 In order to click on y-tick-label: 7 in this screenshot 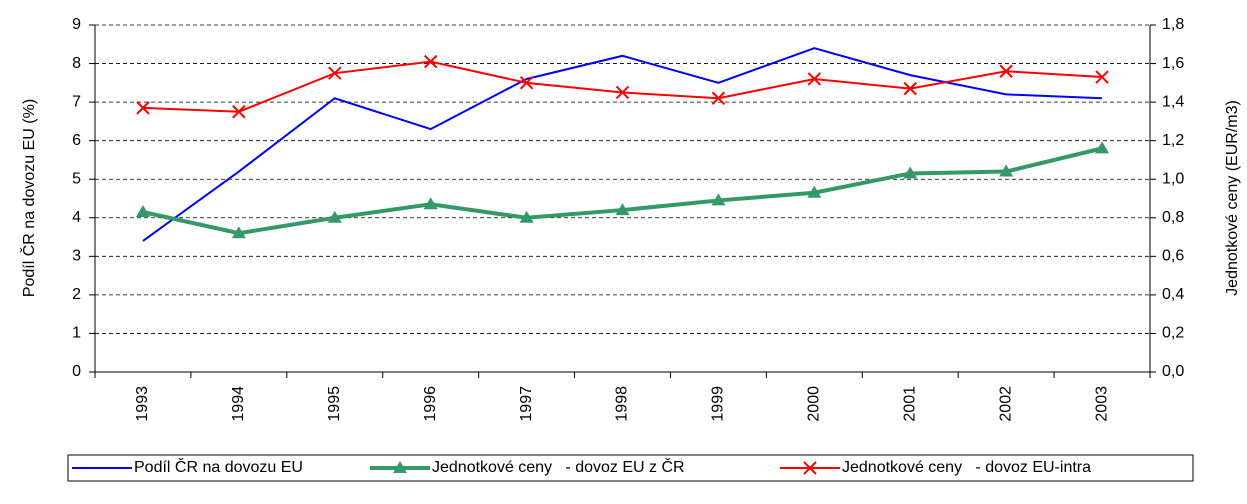, I will do `click(76, 101)`.